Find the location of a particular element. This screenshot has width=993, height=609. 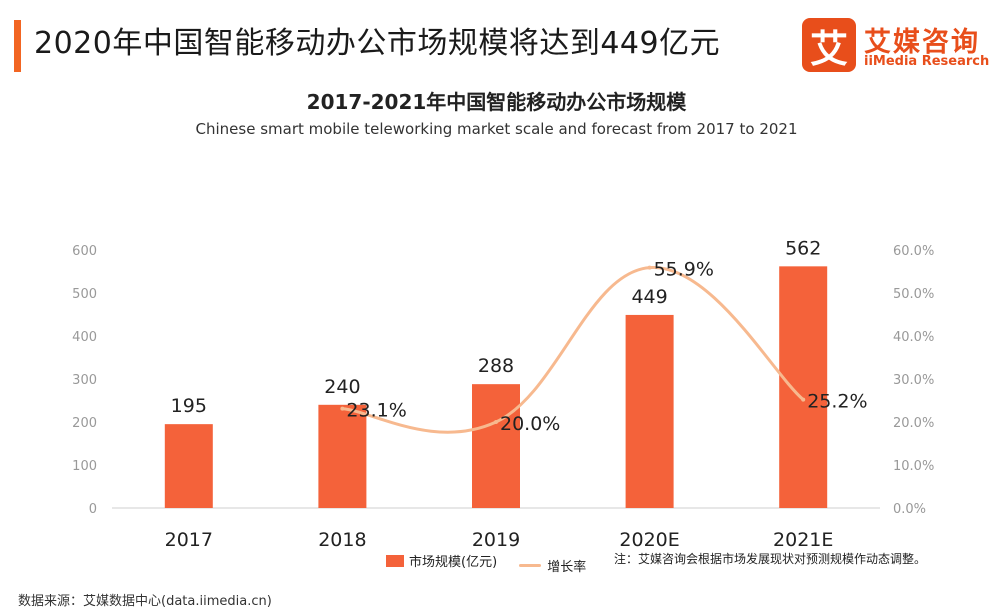

y-right-tick-label: 60.0% is located at coordinates (913, 251).